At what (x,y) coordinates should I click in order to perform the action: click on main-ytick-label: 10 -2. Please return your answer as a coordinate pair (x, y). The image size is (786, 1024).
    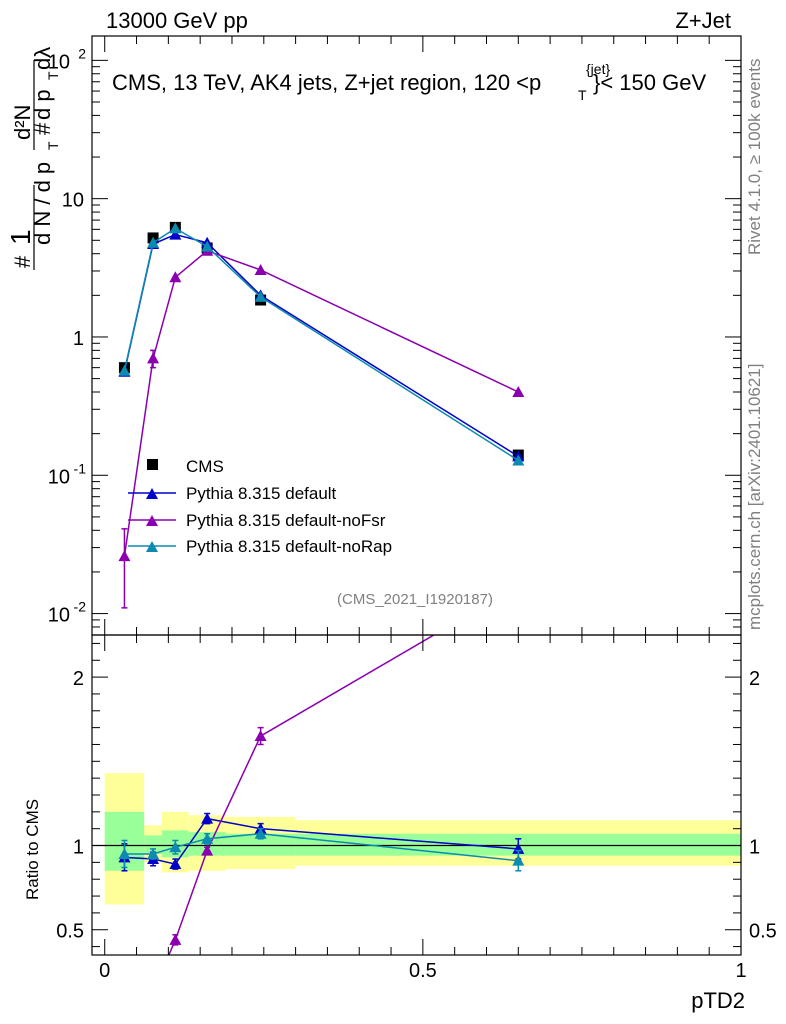
    Looking at the image, I should click on (67, 613).